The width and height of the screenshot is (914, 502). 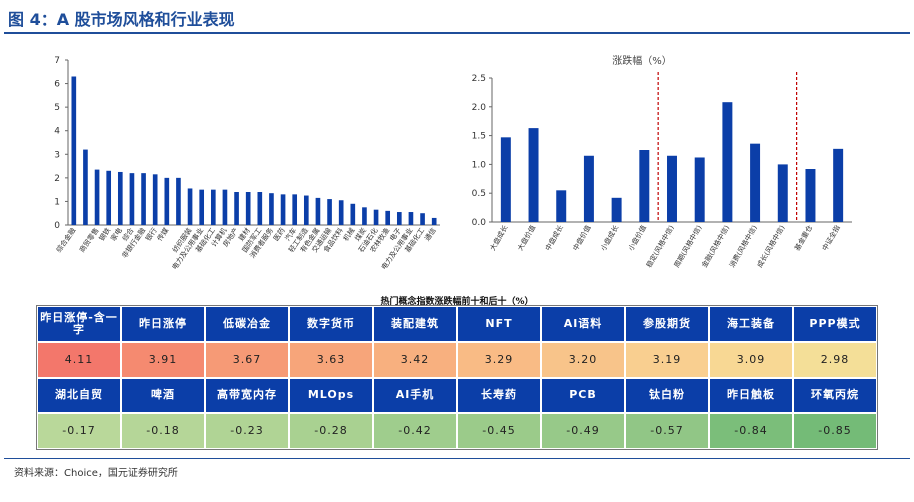 What do you see at coordinates (331, 359) in the screenshot?
I see `top-concept-value: 3.63` at bounding box center [331, 359].